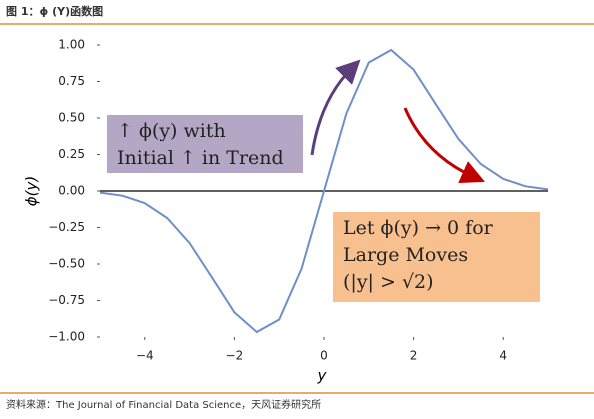 This screenshot has width=594, height=419. What do you see at coordinates (405, 255) in the screenshot?
I see `annotation-text: Large Moves` at bounding box center [405, 255].